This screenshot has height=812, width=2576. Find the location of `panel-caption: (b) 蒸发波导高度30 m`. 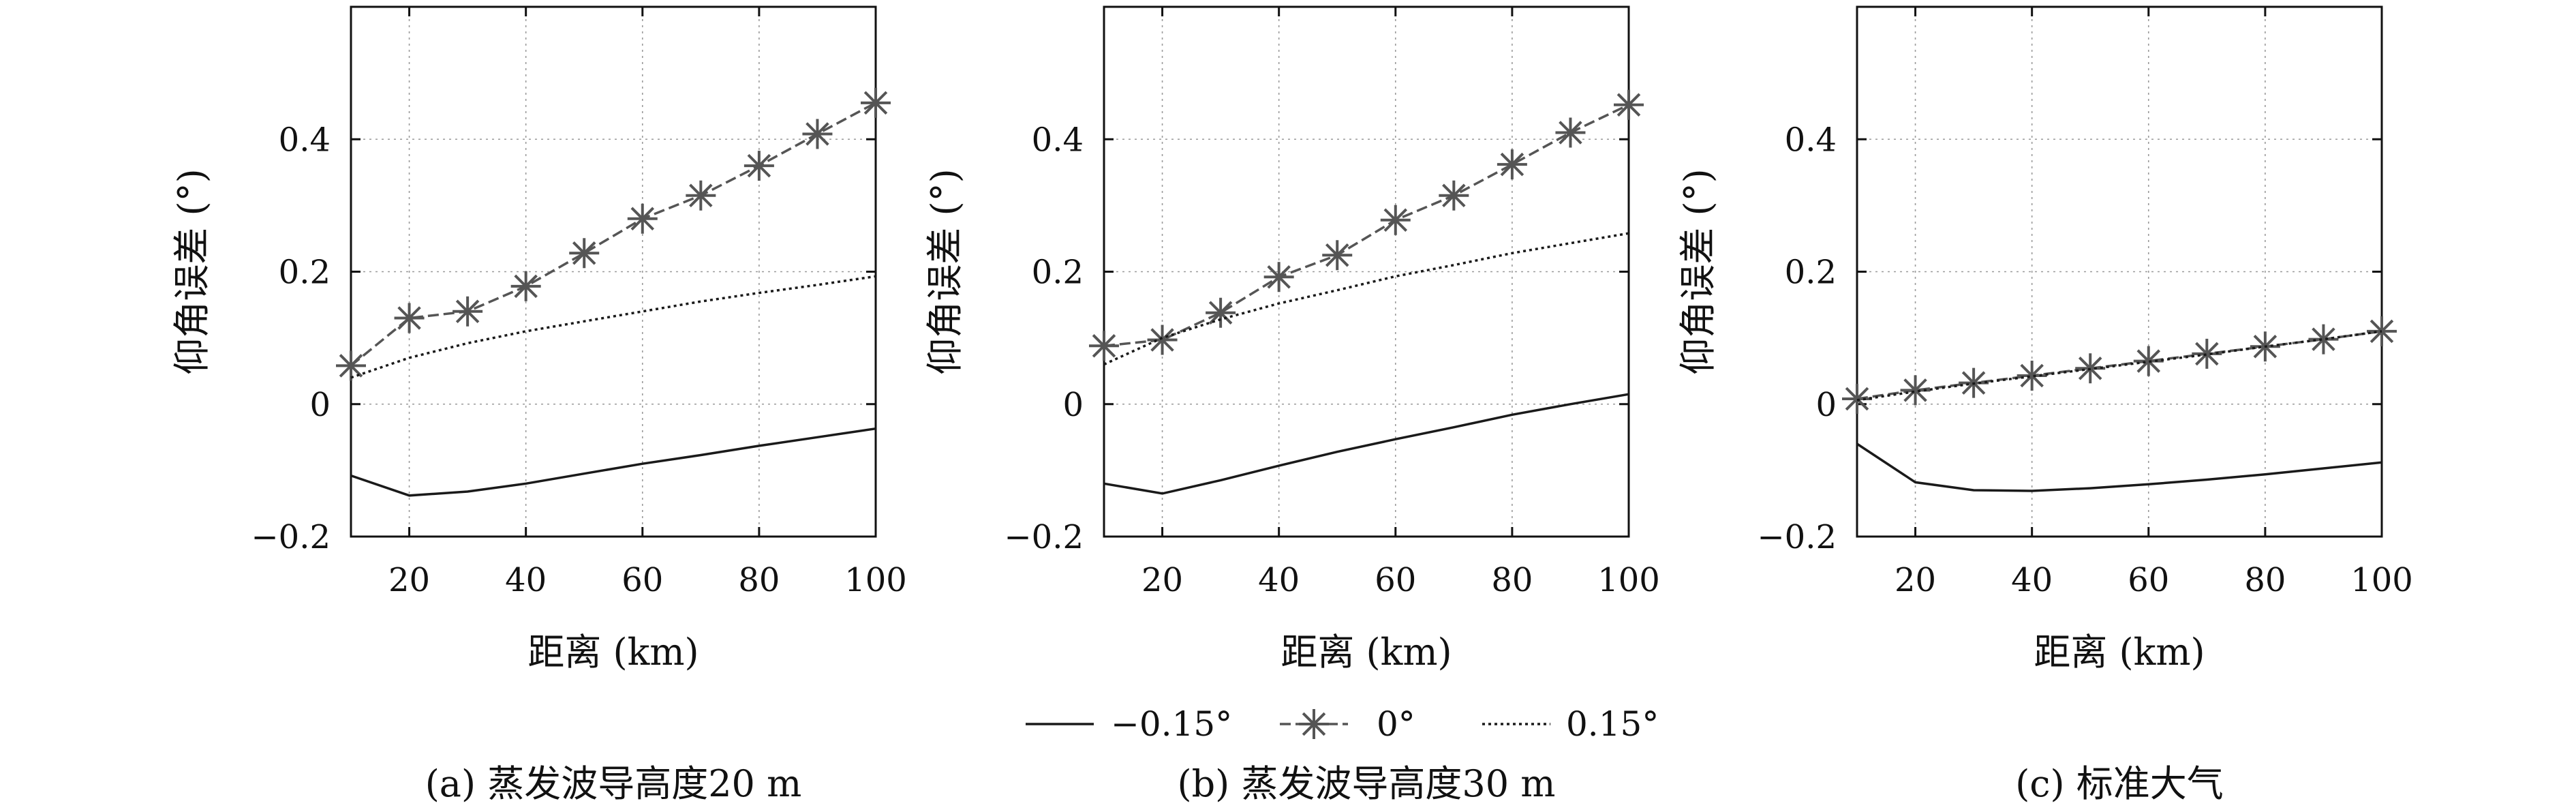

panel-caption: (b) 蒸发波导高度30 m is located at coordinates (1367, 783).